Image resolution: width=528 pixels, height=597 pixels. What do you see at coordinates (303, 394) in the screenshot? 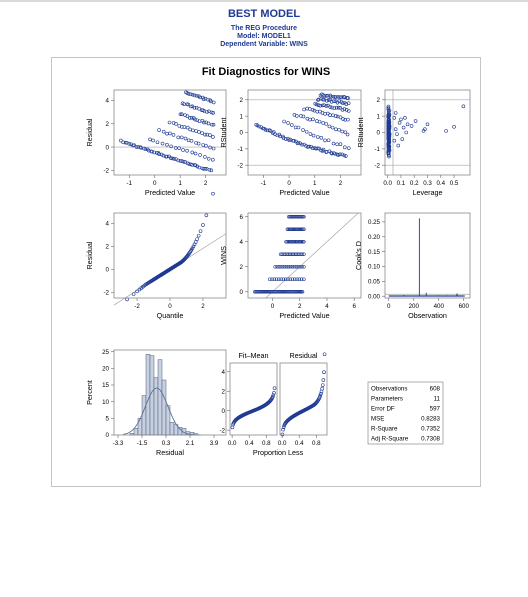
I see `residual-fit-spread-residual-marks` at bounding box center [303, 394].